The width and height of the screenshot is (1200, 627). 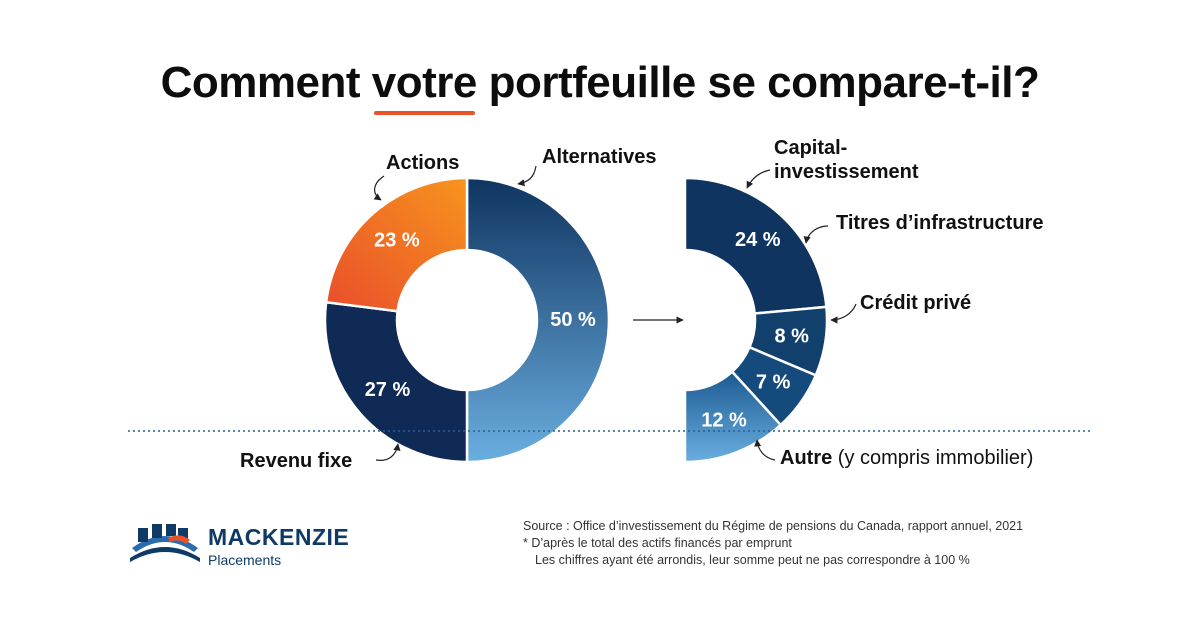 I want to click on mackenzie-logo-icon, so click(x=165, y=543).